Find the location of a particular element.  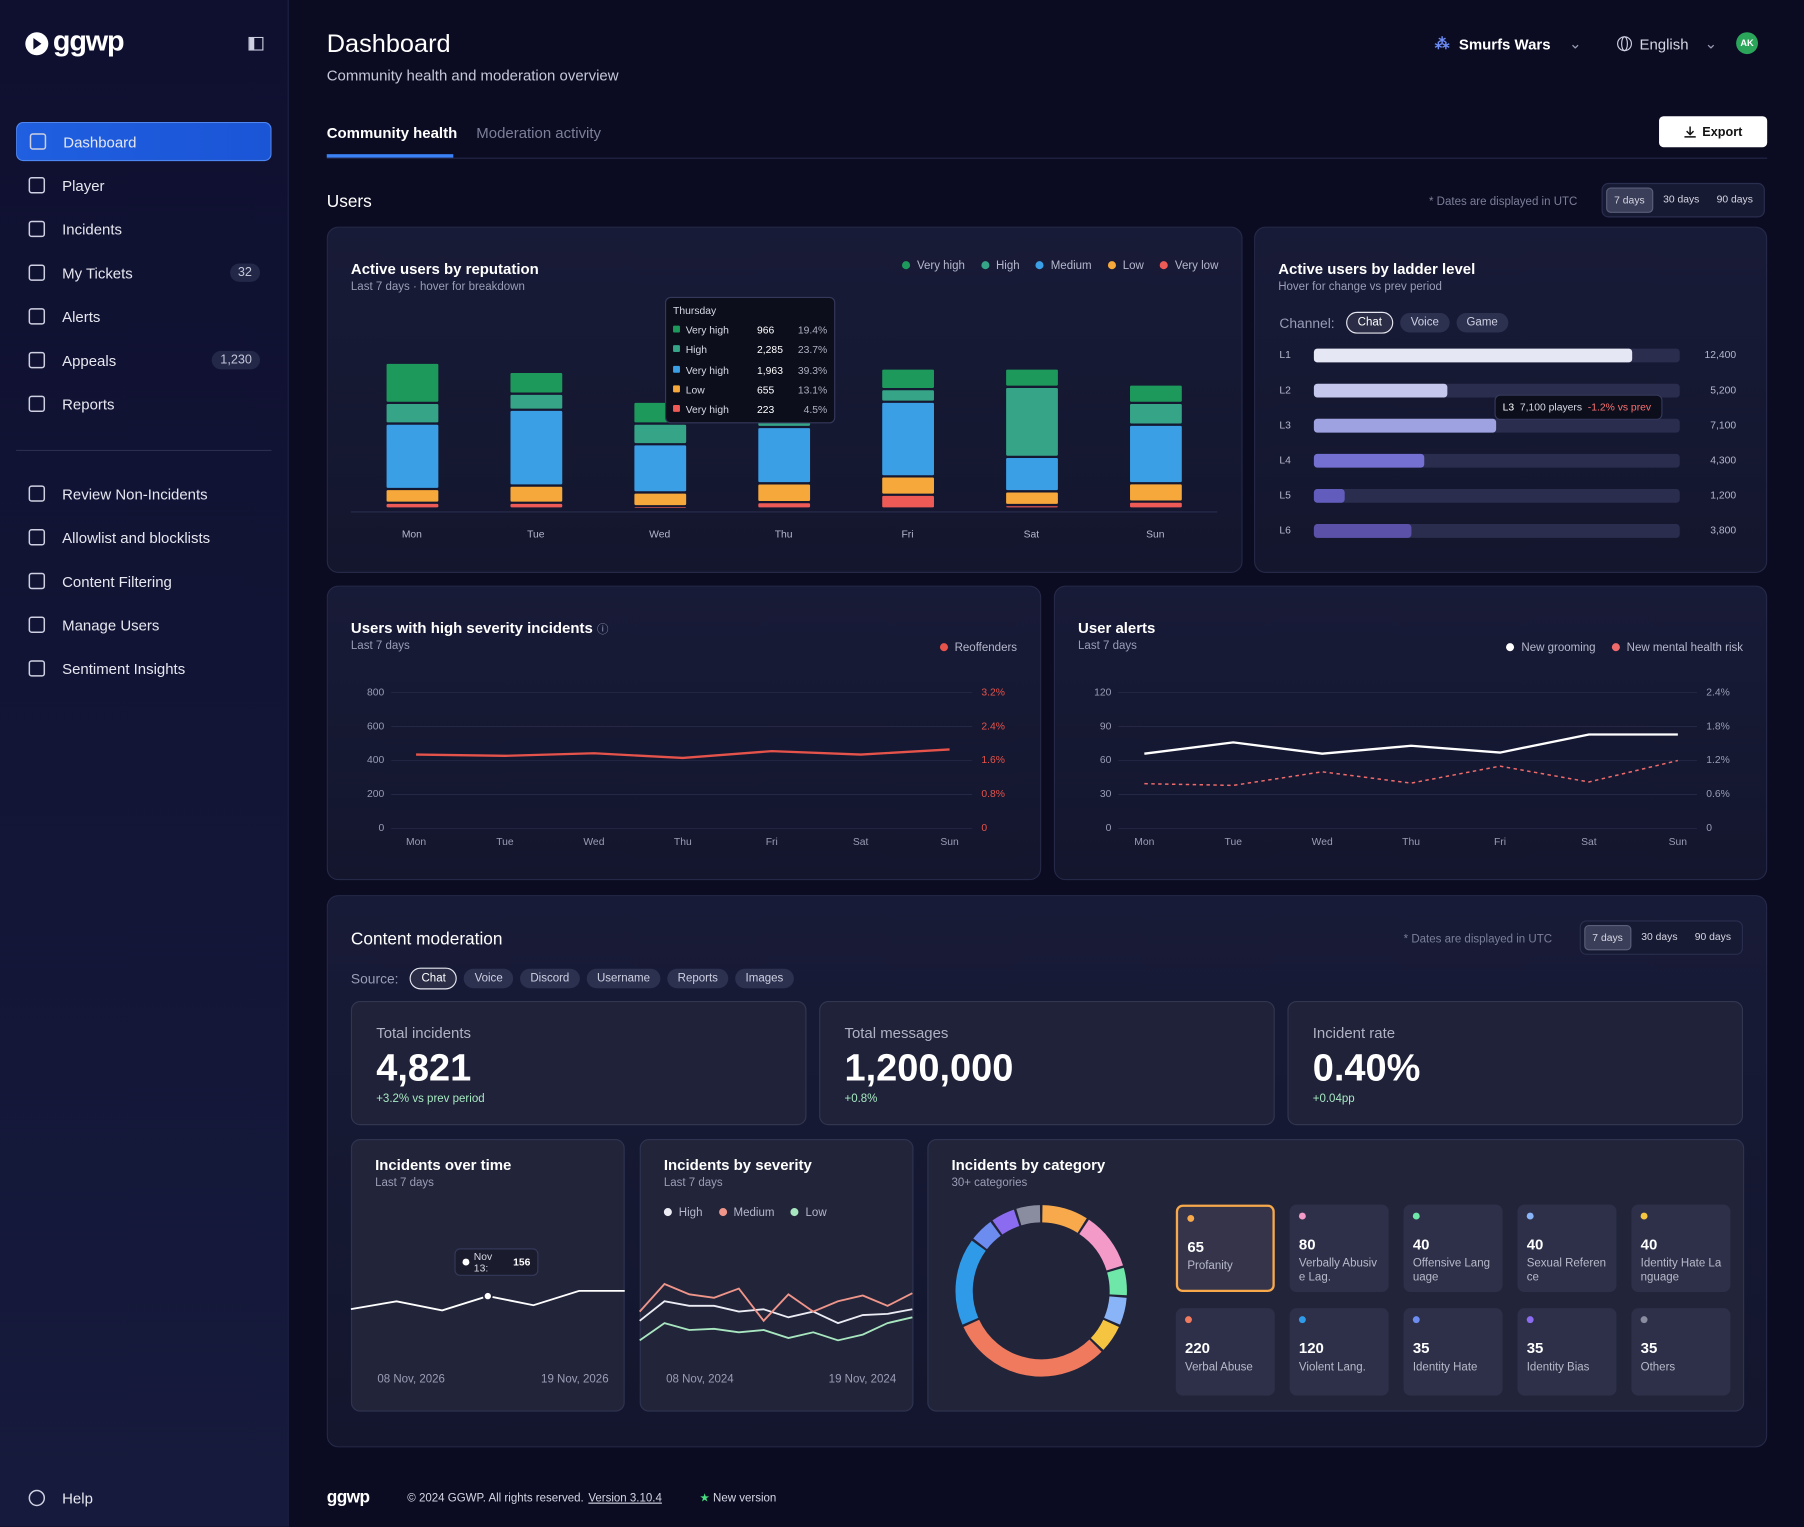

tooltip-label: High is located at coordinates (696, 350).